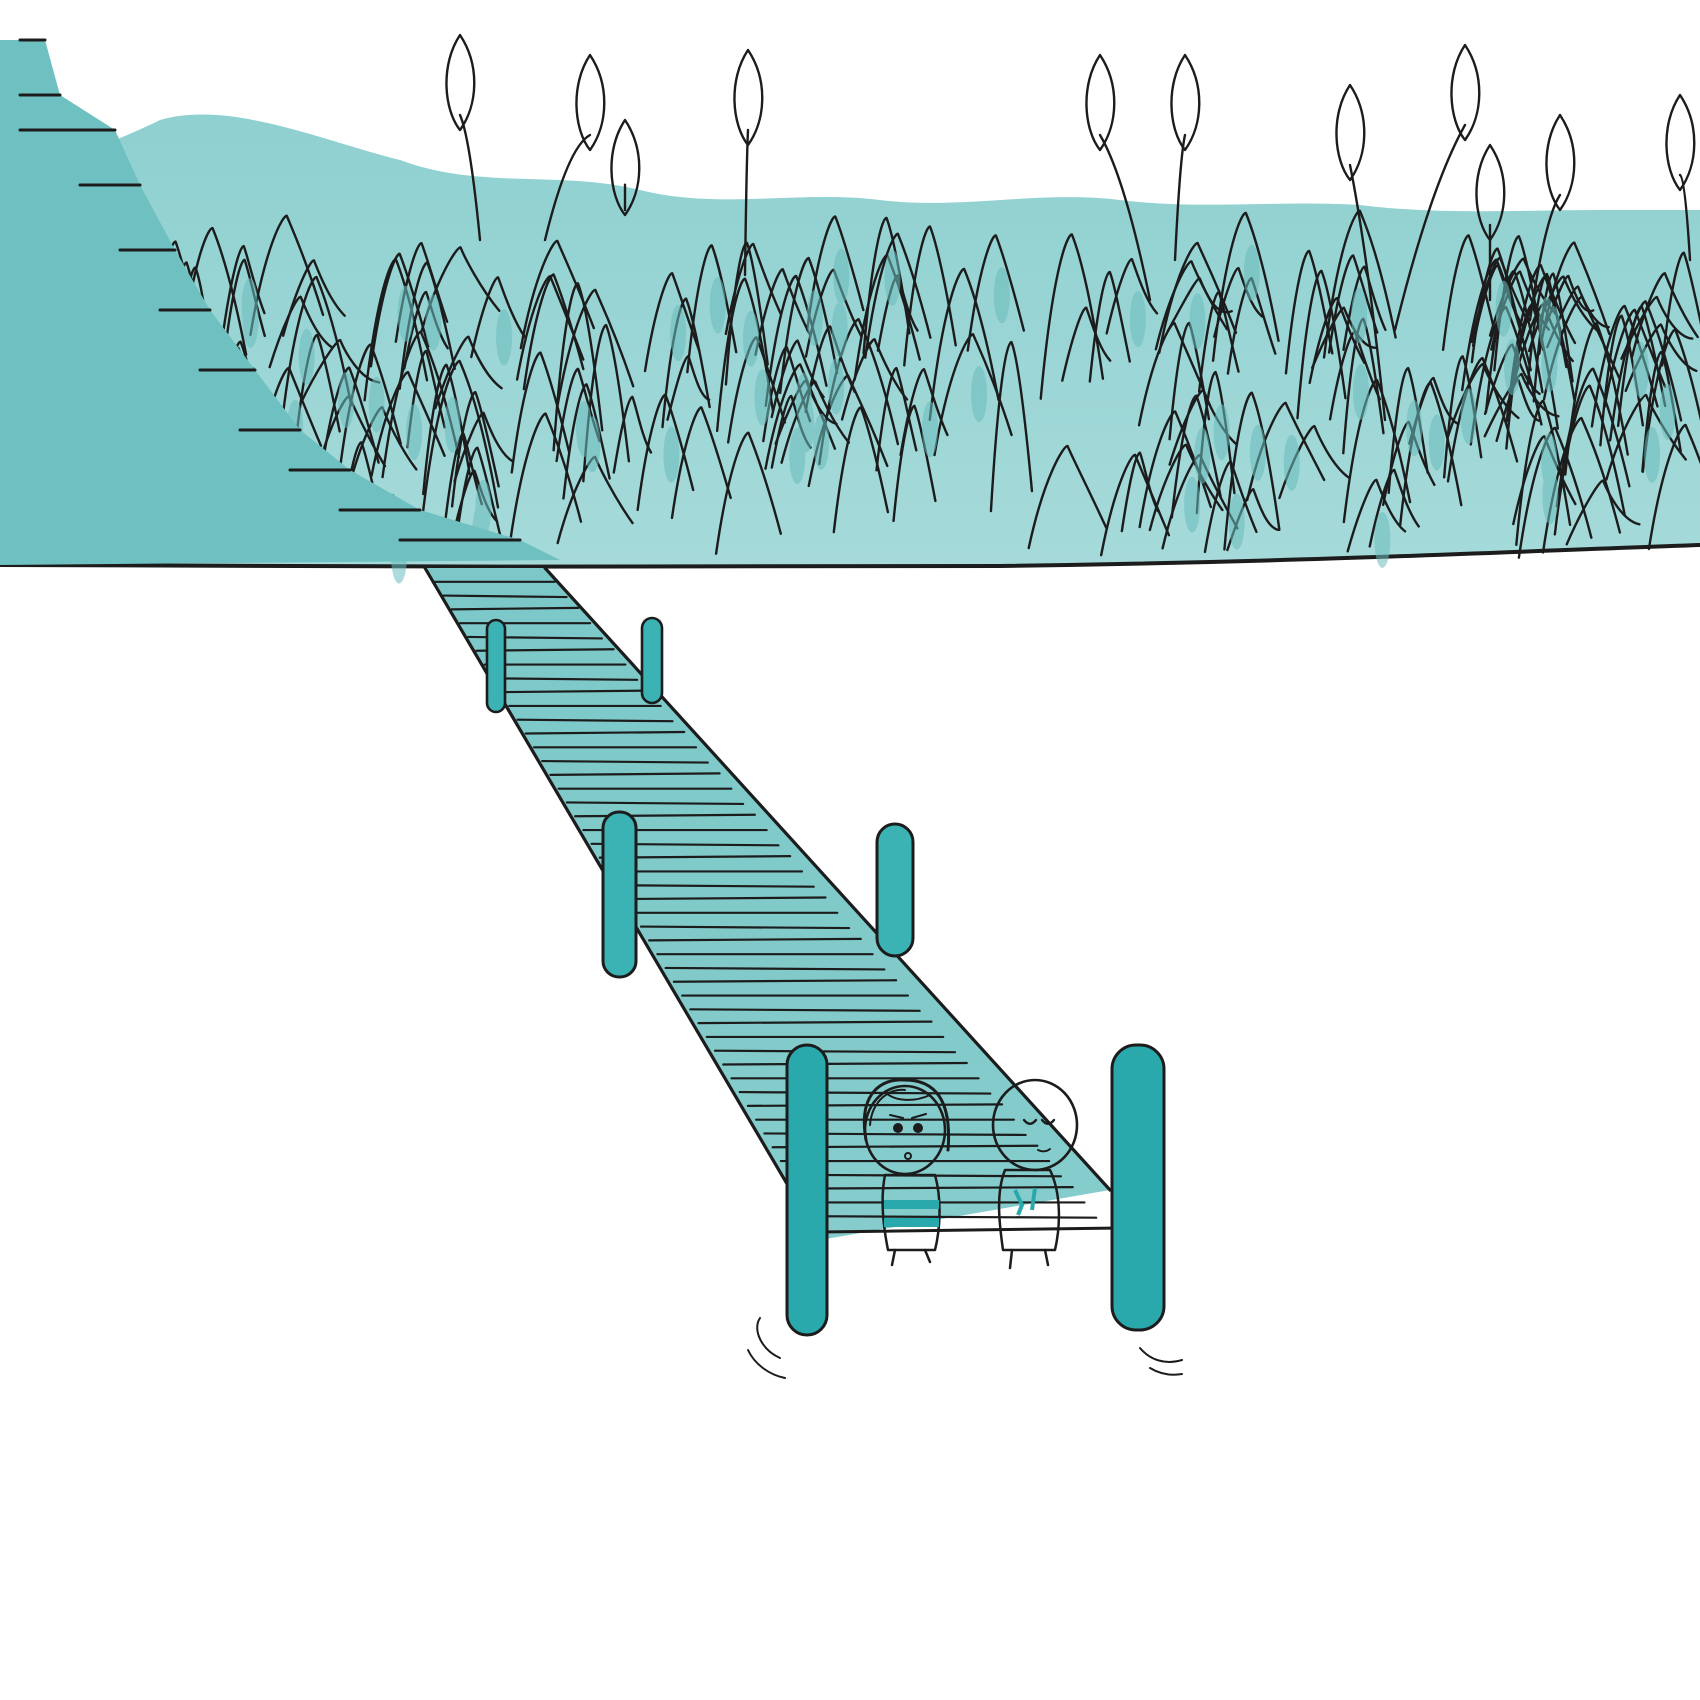 This screenshot has width=1700, height=1700. I want to click on post-back-right, so click(652, 660).